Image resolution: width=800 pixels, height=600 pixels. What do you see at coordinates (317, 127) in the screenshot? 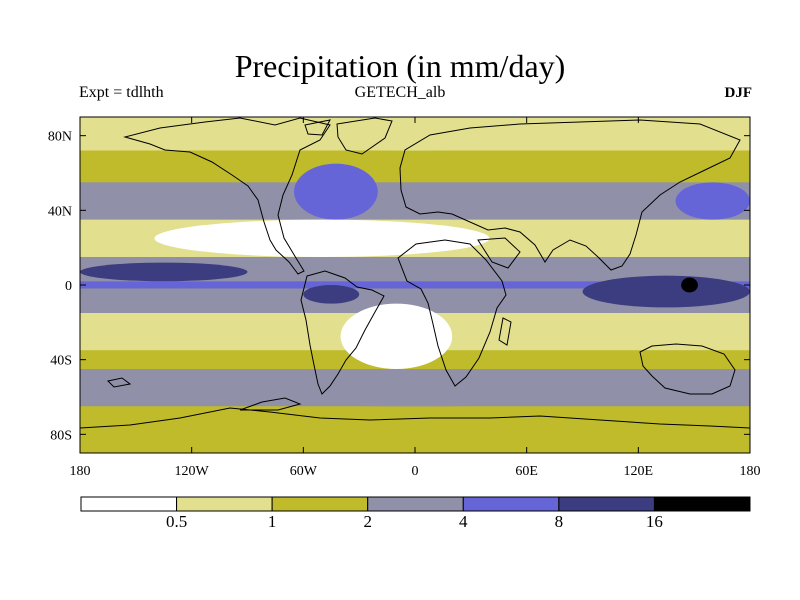
I see `coastline-ellesmere` at bounding box center [317, 127].